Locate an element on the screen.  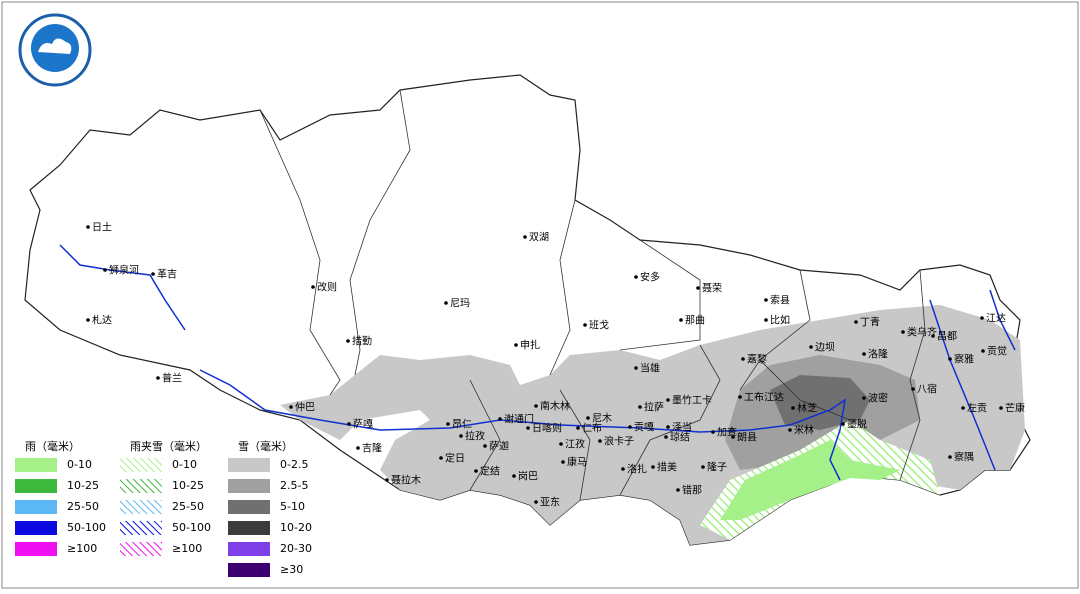
city-label: 安多 is located at coordinates (650, 277).